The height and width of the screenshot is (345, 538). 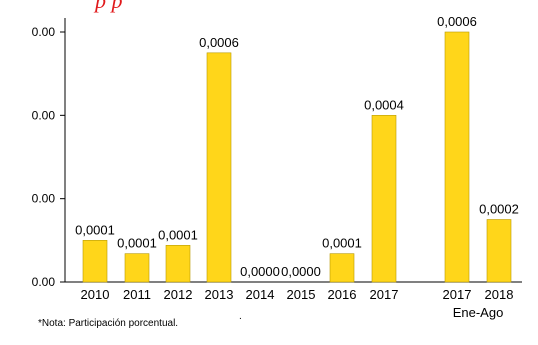 What do you see at coordinates (478, 312) in the screenshot?
I see `x-group-label: Ene-Ago` at bounding box center [478, 312].